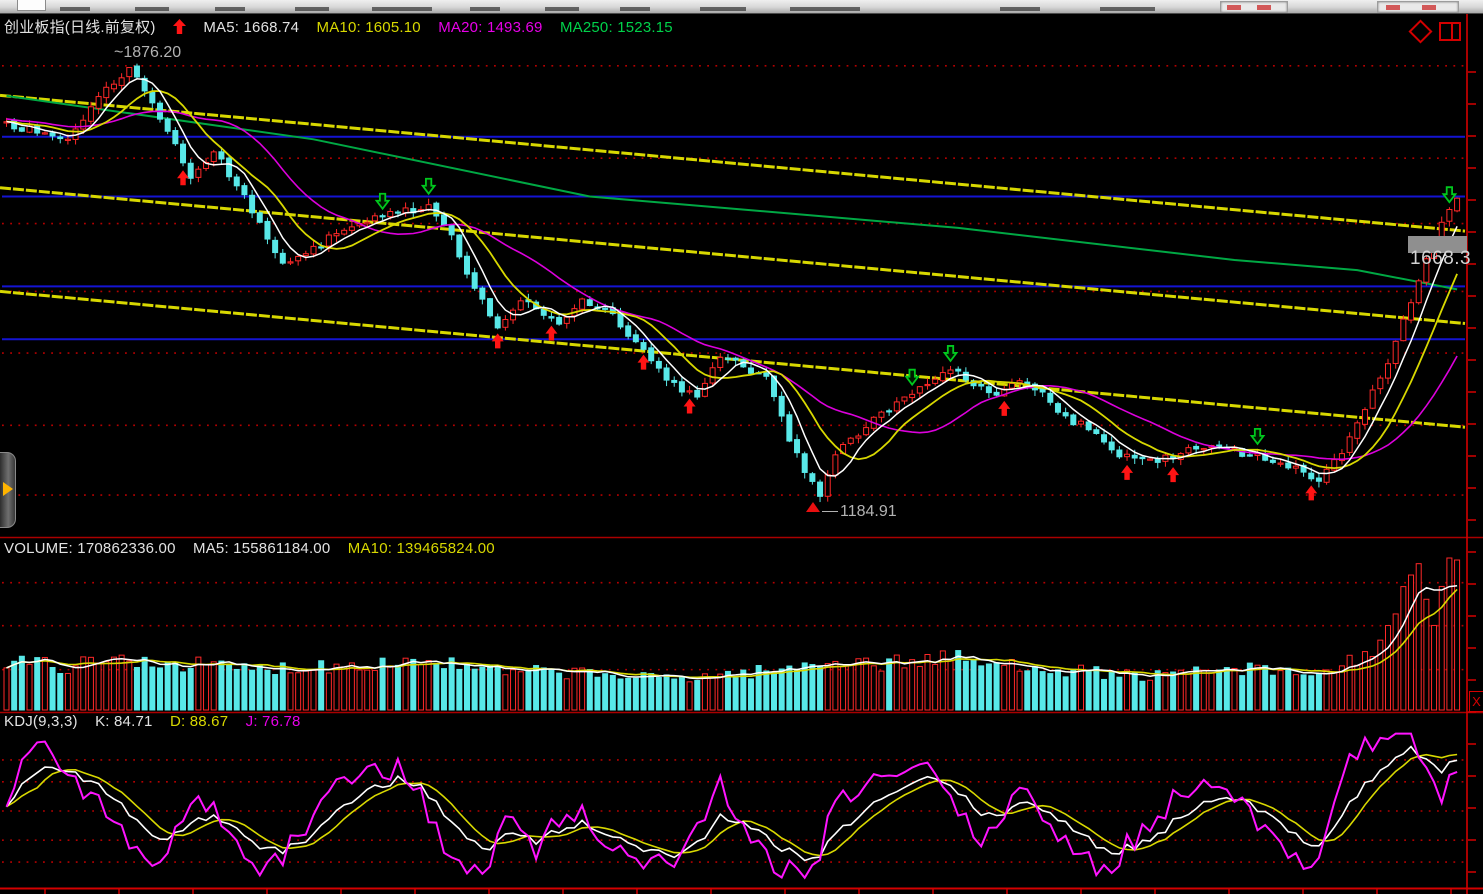  I want to click on diamond-icon, so click(1420, 31).